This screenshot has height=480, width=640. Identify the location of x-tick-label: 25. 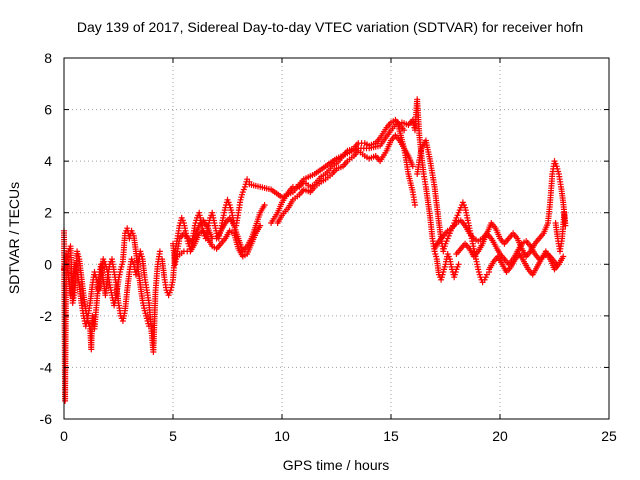
(609, 436).